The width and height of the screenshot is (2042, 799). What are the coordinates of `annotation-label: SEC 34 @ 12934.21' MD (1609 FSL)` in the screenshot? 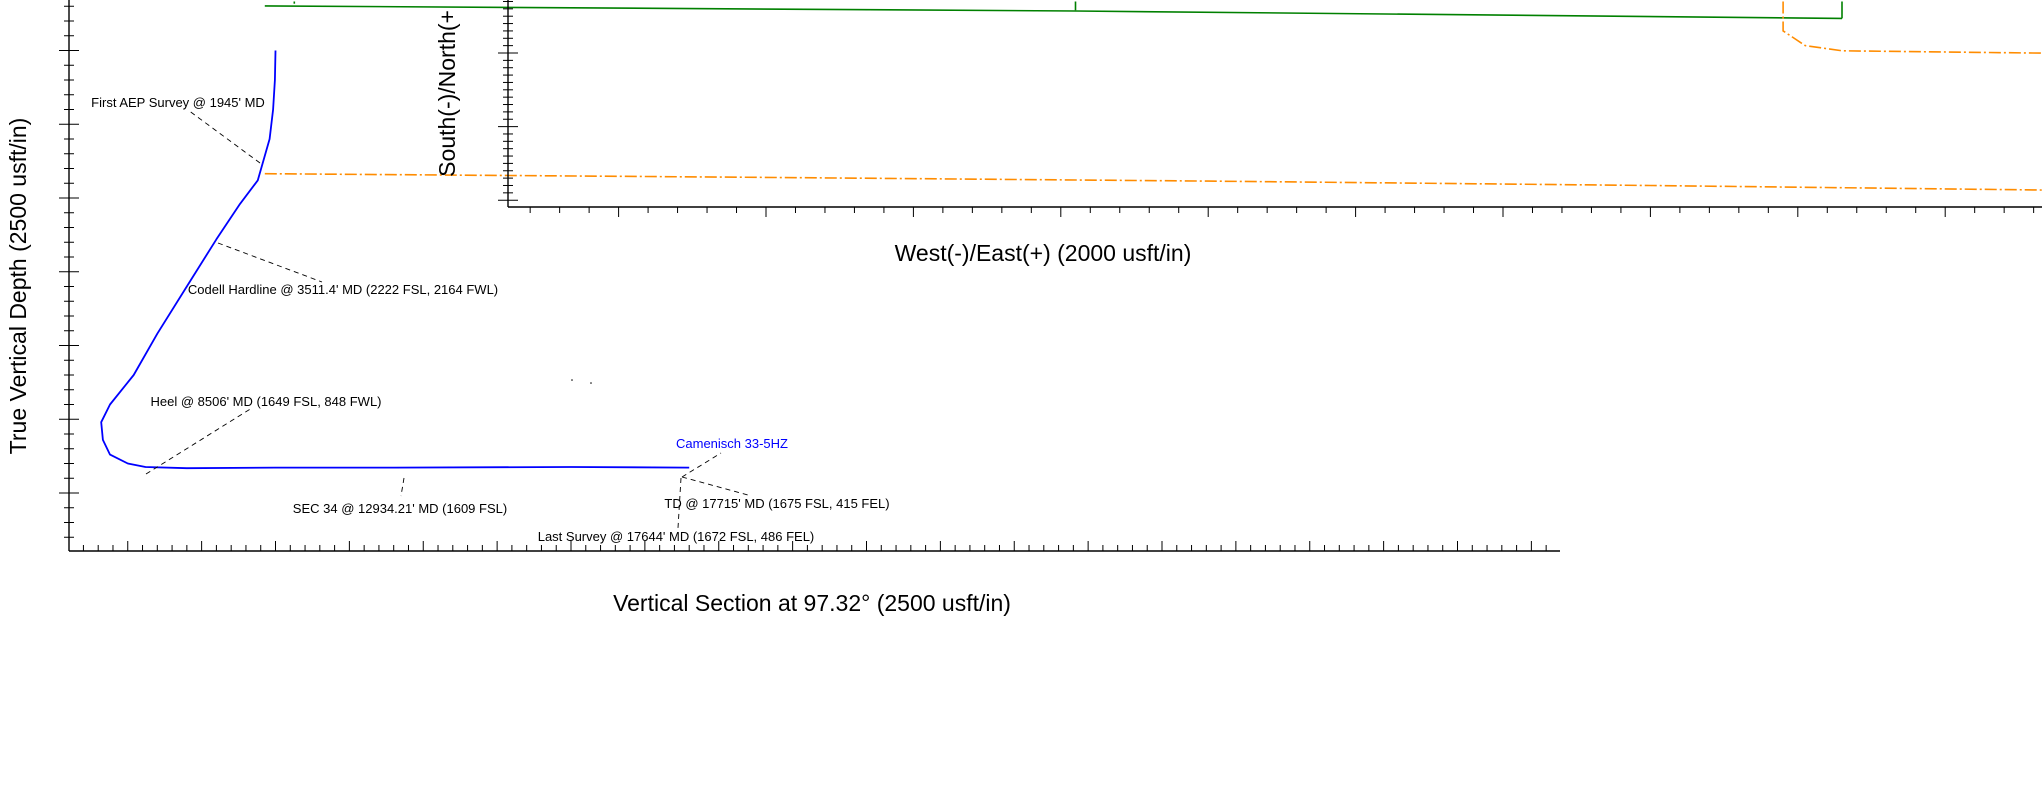 It's located at (400, 508).